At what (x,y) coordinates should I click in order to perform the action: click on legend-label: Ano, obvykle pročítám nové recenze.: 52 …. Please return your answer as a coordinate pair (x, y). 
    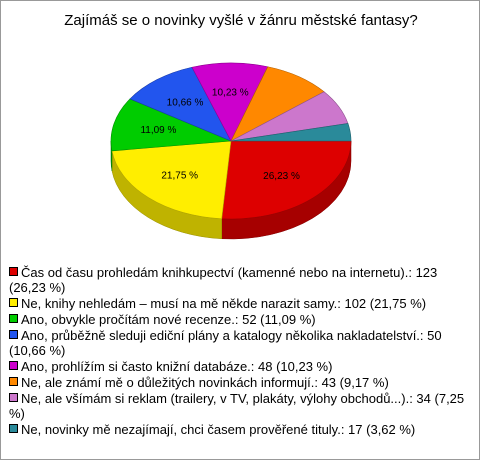
    Looking at the image, I should click on (168, 319).